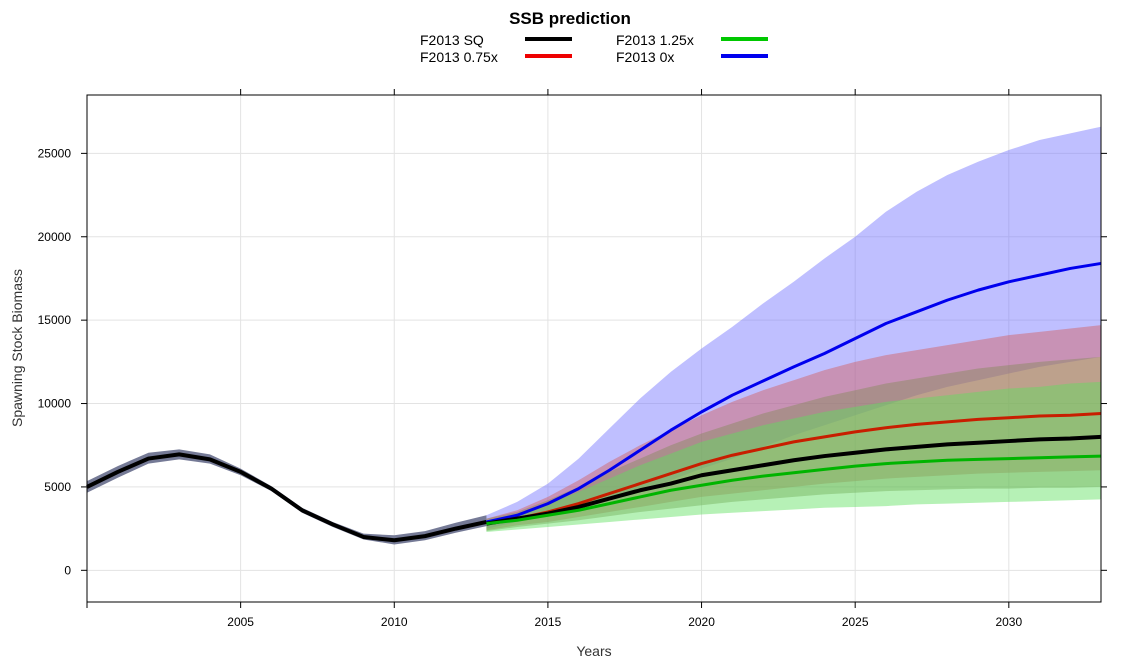 The height and width of the screenshot is (672, 1140). What do you see at coordinates (55, 237) in the screenshot?
I see `y-tick-label-20000: 20000` at bounding box center [55, 237].